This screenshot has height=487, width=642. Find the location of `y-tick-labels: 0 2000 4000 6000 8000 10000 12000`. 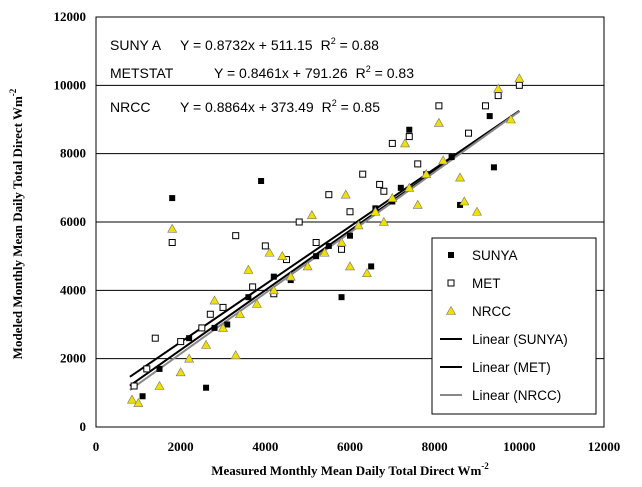

y-tick-labels: 0 2000 4000 6000 8000 10000 12000 is located at coordinates (70, 221).